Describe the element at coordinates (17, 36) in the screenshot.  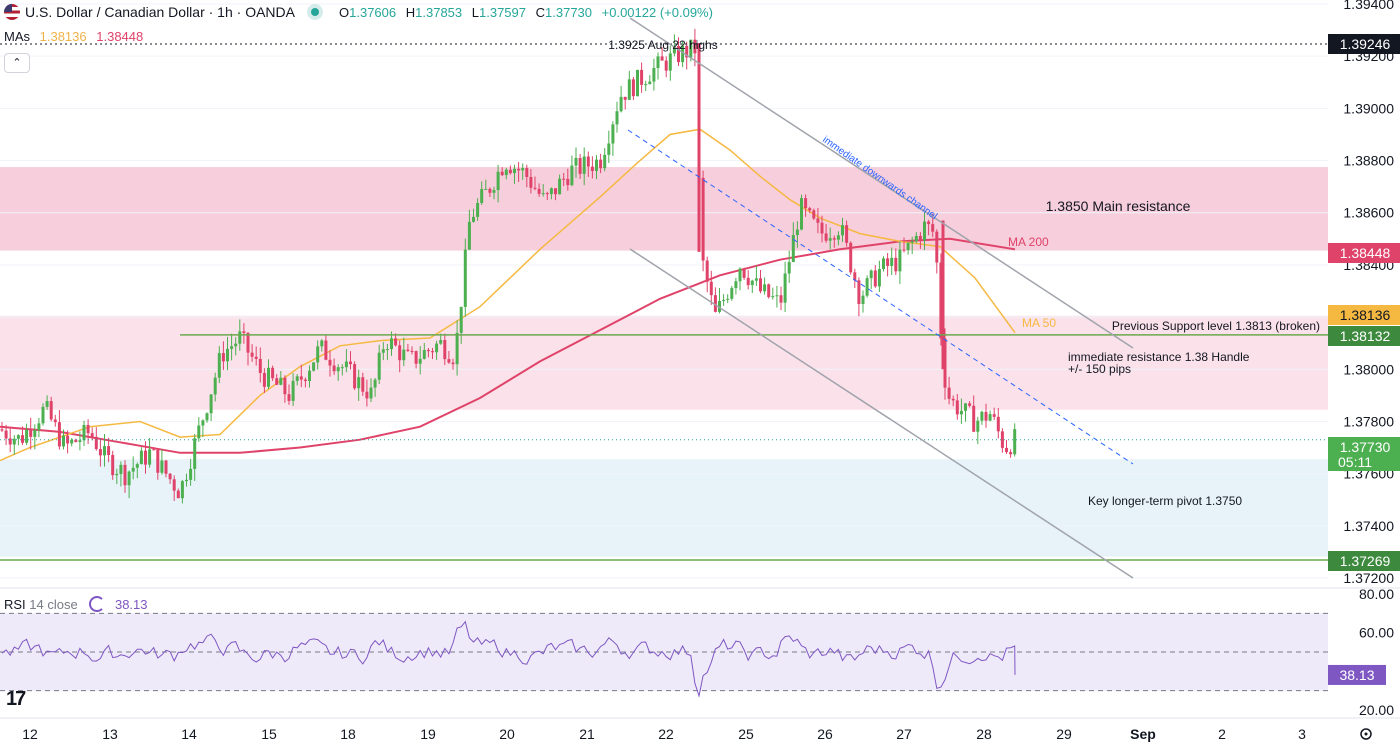
I see `mas-label: MAs` at that location.